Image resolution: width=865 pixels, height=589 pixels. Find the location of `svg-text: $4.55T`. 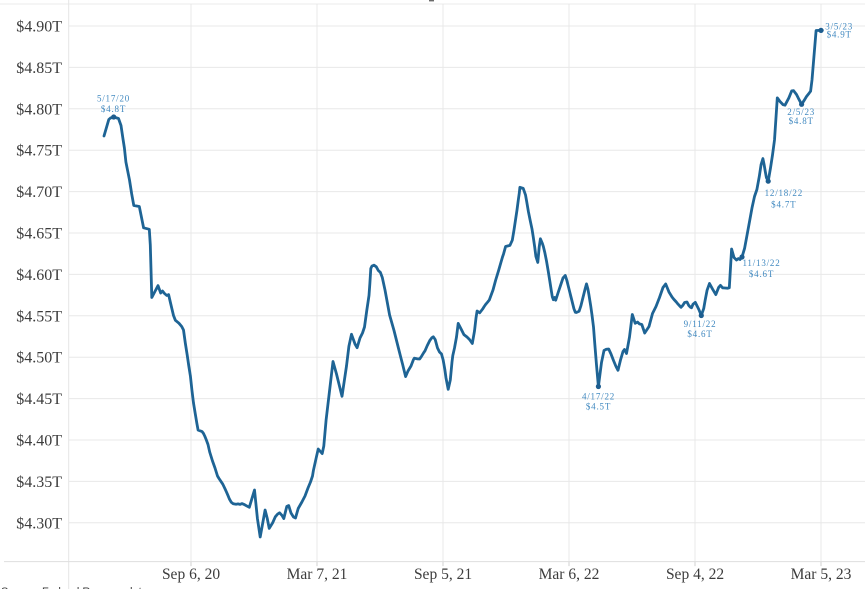

svg-text: $4.55T is located at coordinates (39, 316).